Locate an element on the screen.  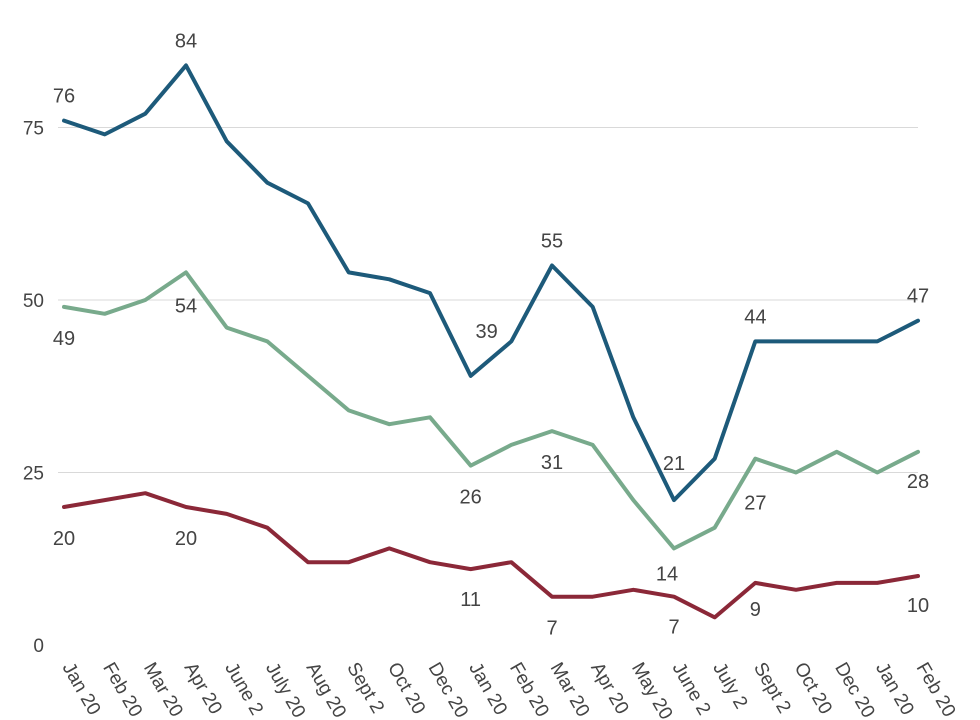
data-label: 27 is located at coordinates (755, 504).